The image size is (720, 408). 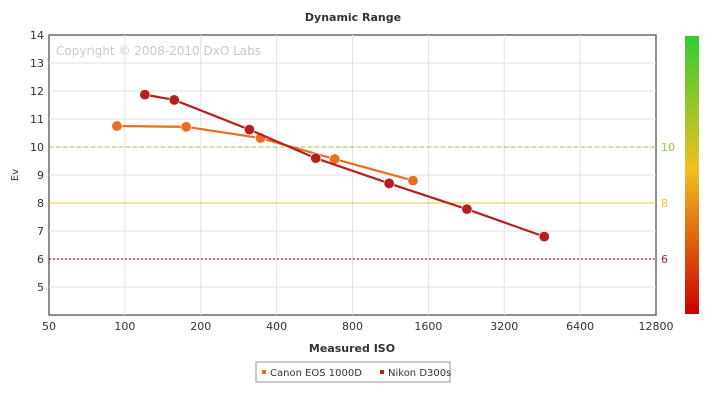 I want to click on x-tick-label: 1600, so click(x=428, y=326).